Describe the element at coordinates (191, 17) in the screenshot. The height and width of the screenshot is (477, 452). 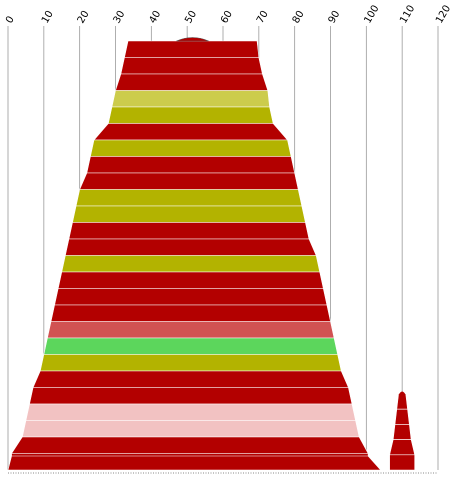
I see `x-tick-label-50: 50` at that location.